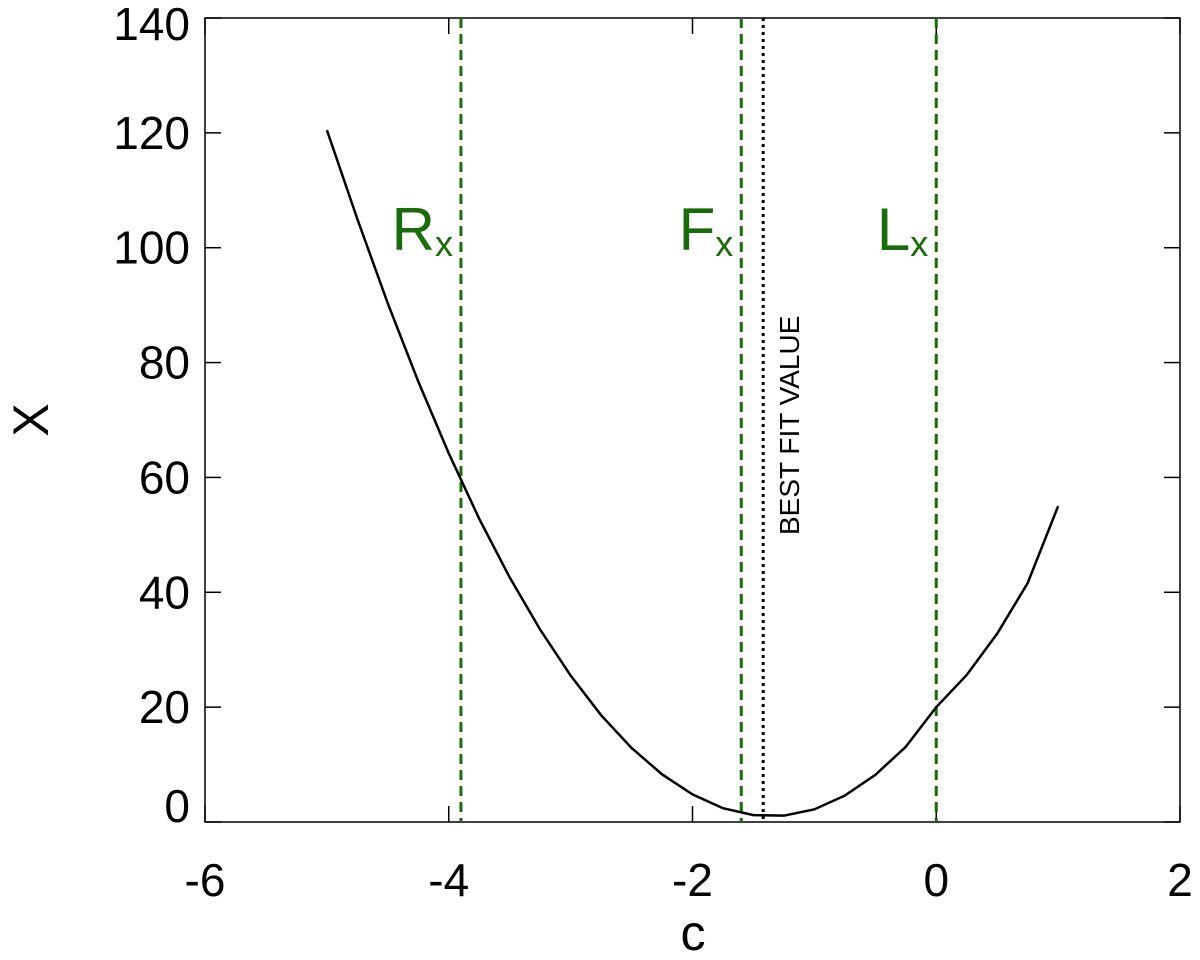 This screenshot has width=1200, height=960. I want to click on reference-label: Lx, so click(902, 230).